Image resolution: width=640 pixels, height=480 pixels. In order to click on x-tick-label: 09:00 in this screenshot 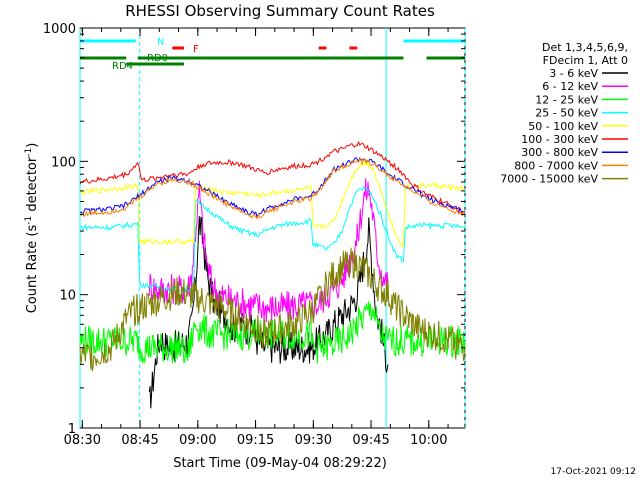, I will do `click(197, 440)`.